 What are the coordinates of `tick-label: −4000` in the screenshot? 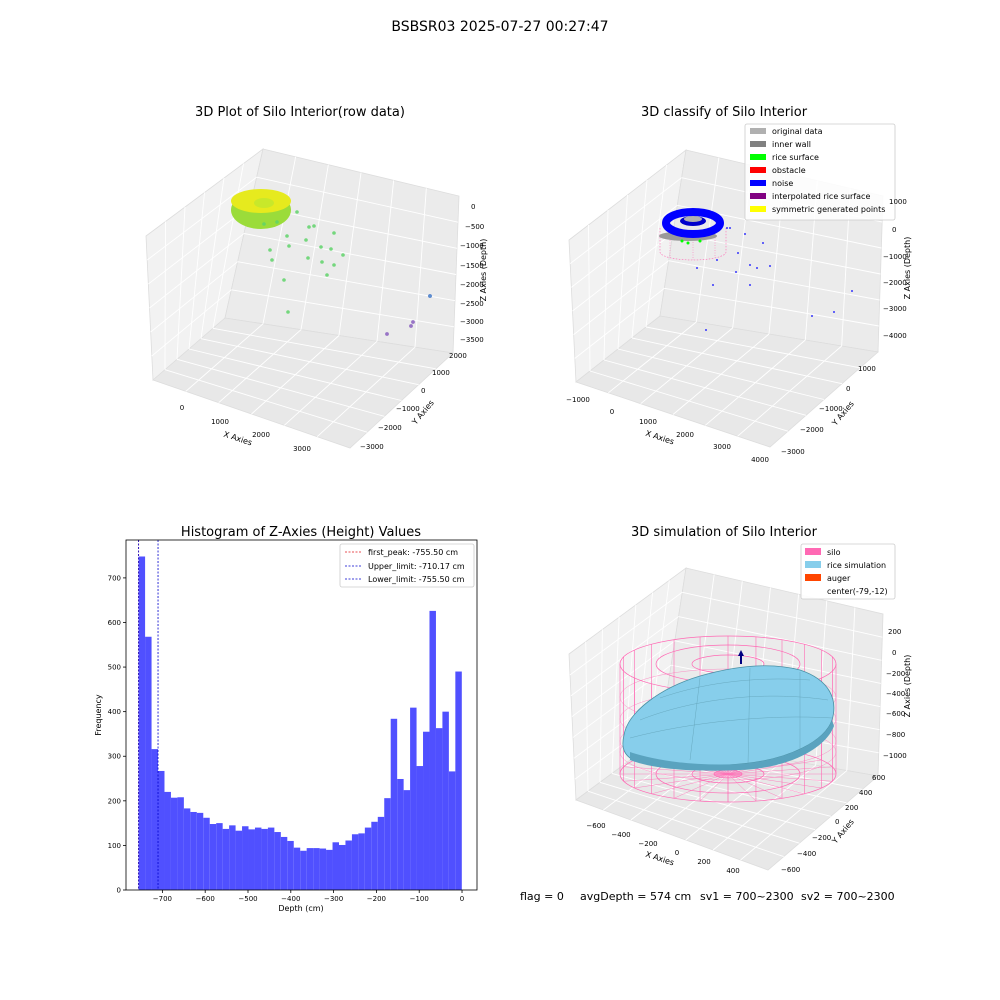 It's located at (895, 336).